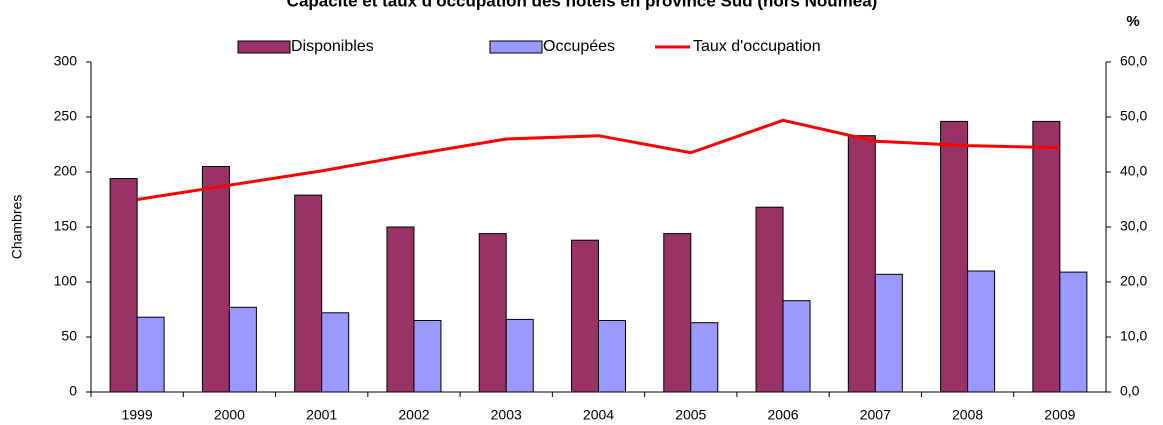 The width and height of the screenshot is (1163, 425). What do you see at coordinates (782, 415) in the screenshot?
I see `x-tick-label: 2006` at bounding box center [782, 415].